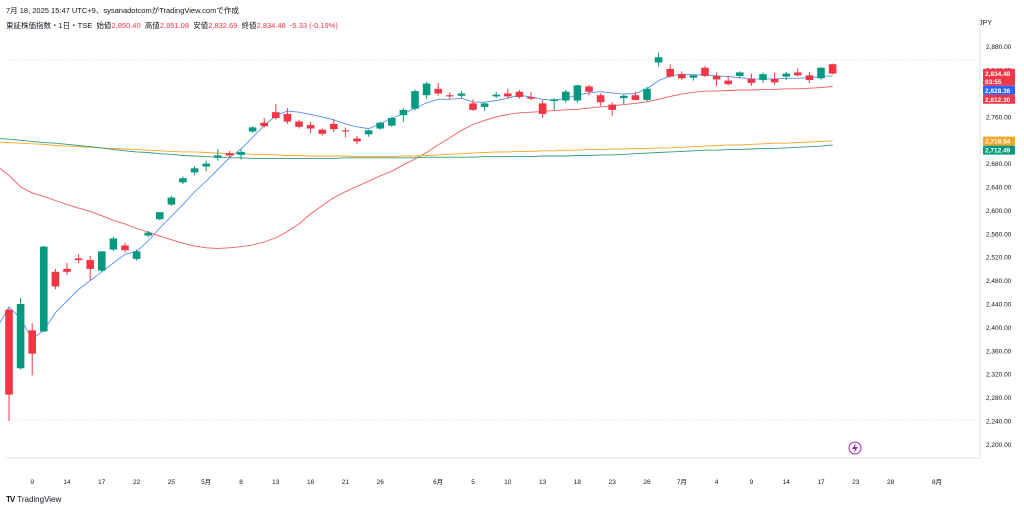  Describe the element at coordinates (172, 482) in the screenshot. I see `date-tick-label: 25` at that location.